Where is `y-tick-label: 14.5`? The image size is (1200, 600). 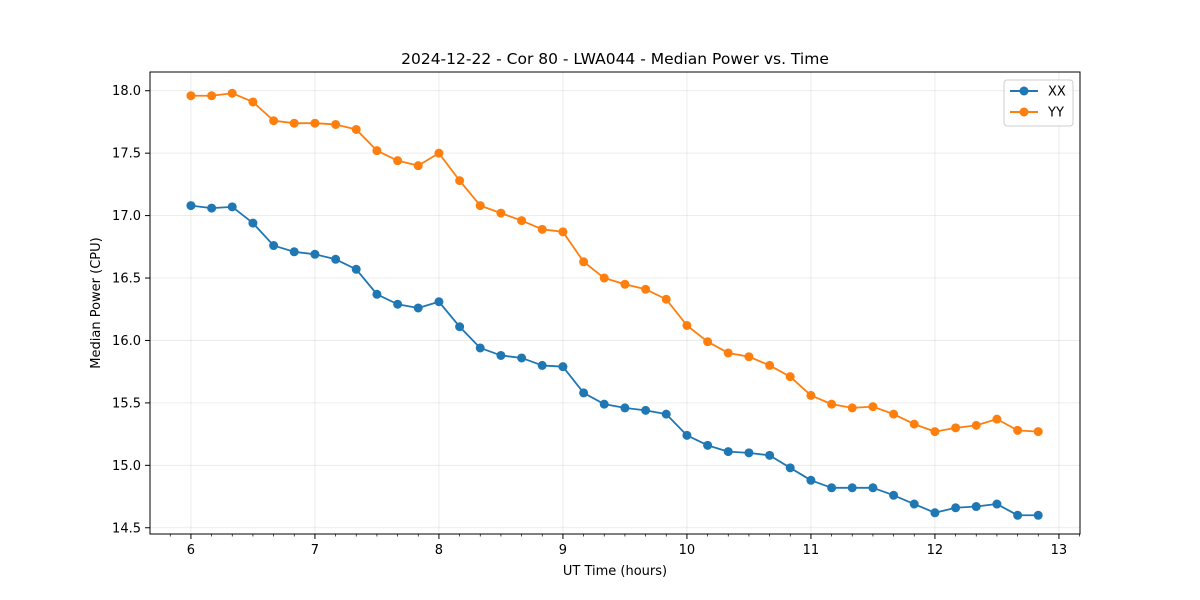
y-tick-label: 14.5 is located at coordinates (126, 528).